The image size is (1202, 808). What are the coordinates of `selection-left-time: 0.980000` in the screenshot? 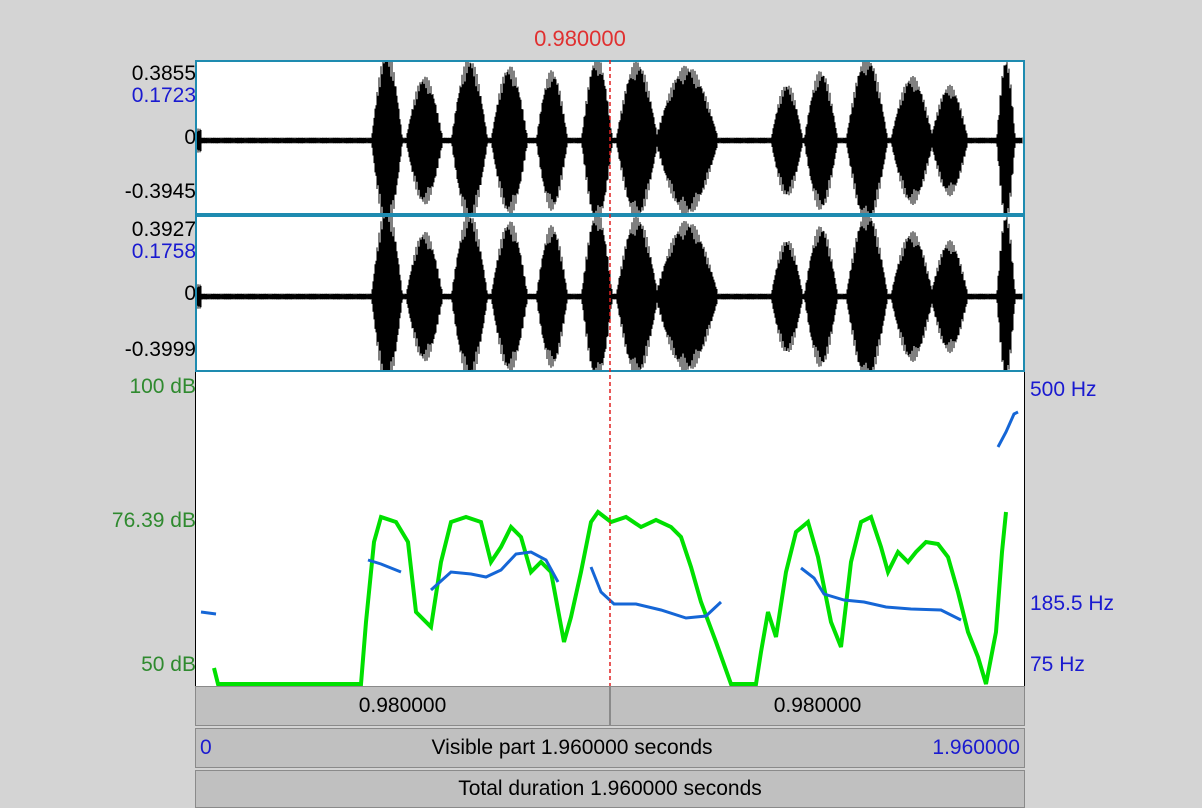 It's located at (402, 705).